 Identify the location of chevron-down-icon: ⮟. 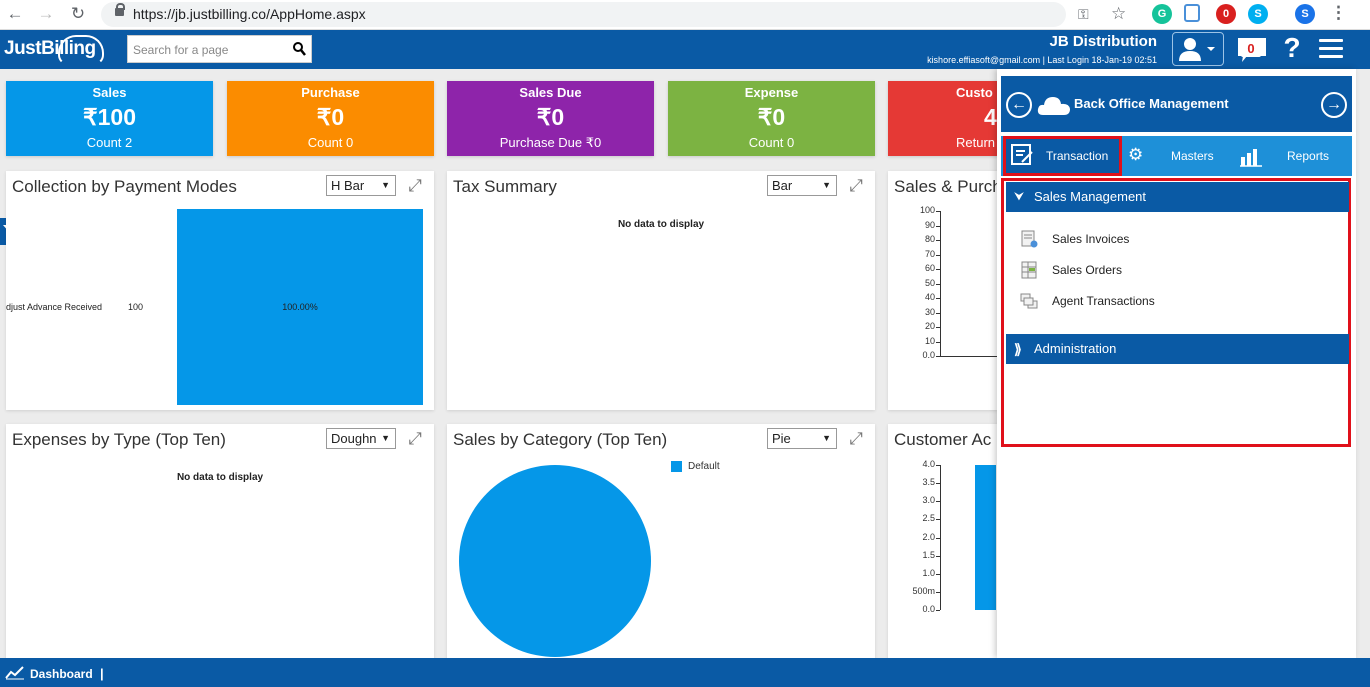
(1019, 196).